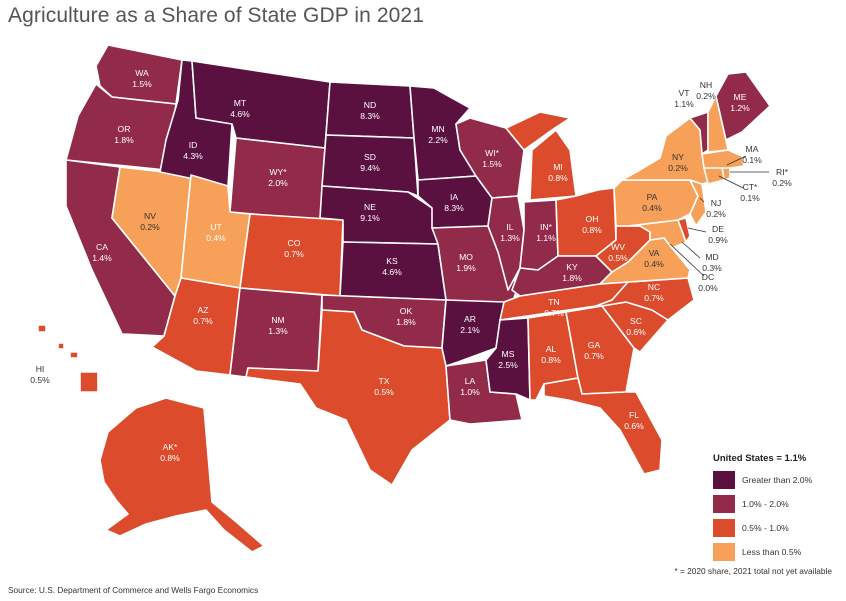  I want to click on leader-lines, so click(719, 216).